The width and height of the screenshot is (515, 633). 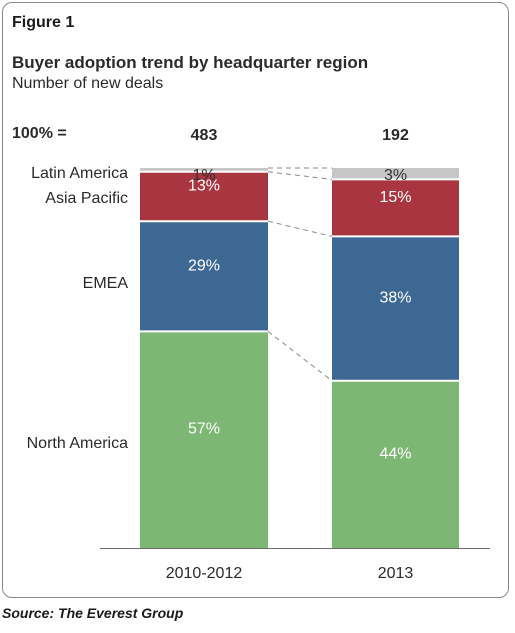 I want to click on total-value: 192, so click(x=395, y=135).